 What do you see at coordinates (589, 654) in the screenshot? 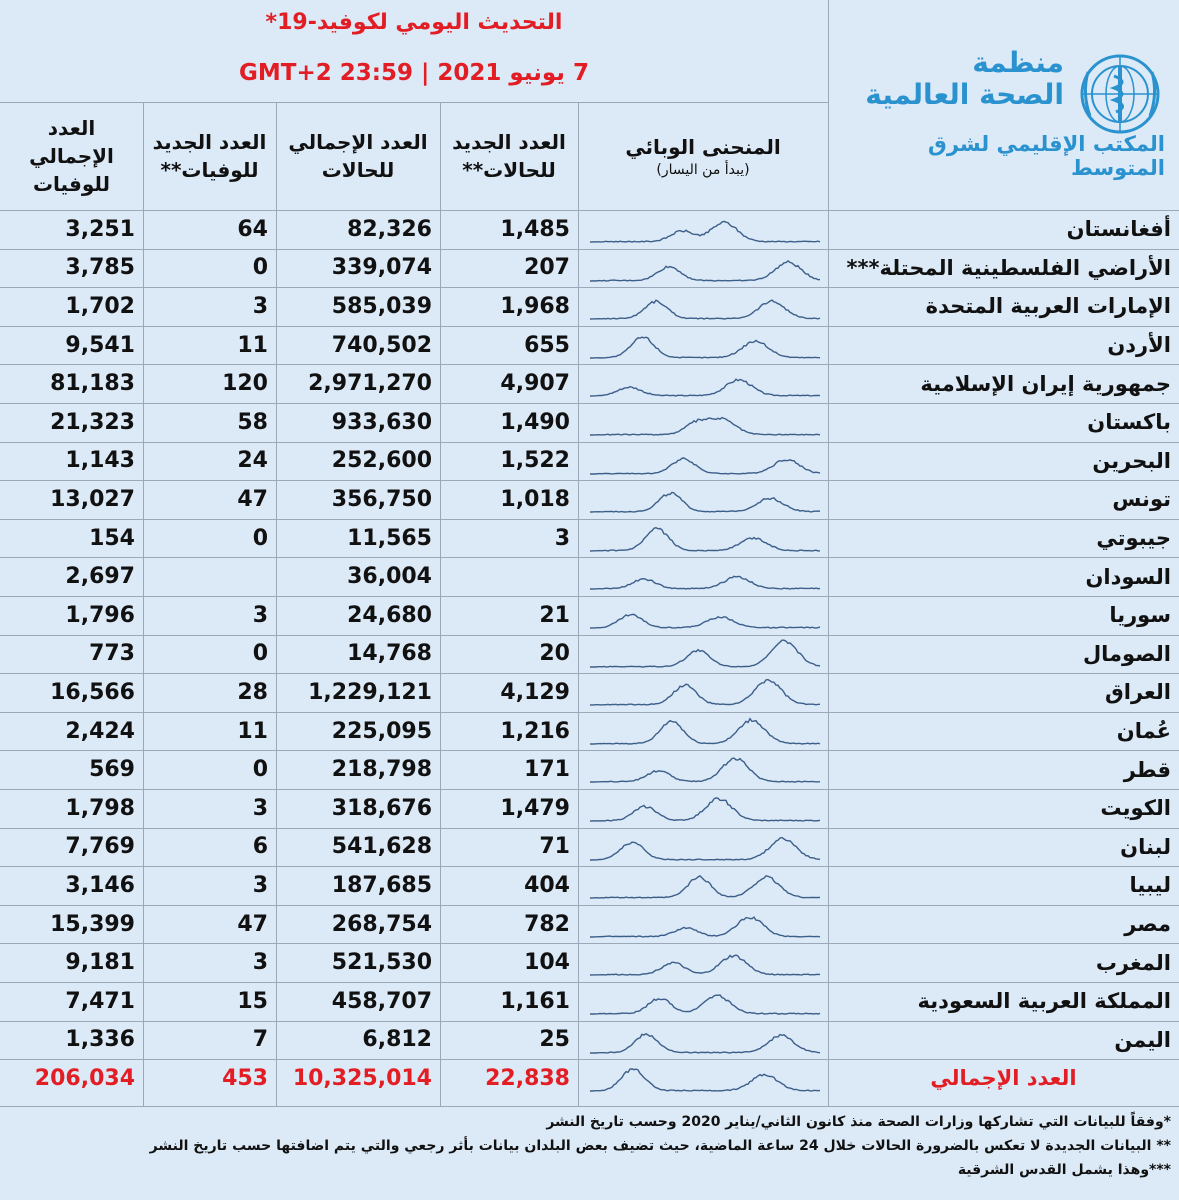
I see `table-row: الصومال 20 14,768 0 773` at bounding box center [589, 654].